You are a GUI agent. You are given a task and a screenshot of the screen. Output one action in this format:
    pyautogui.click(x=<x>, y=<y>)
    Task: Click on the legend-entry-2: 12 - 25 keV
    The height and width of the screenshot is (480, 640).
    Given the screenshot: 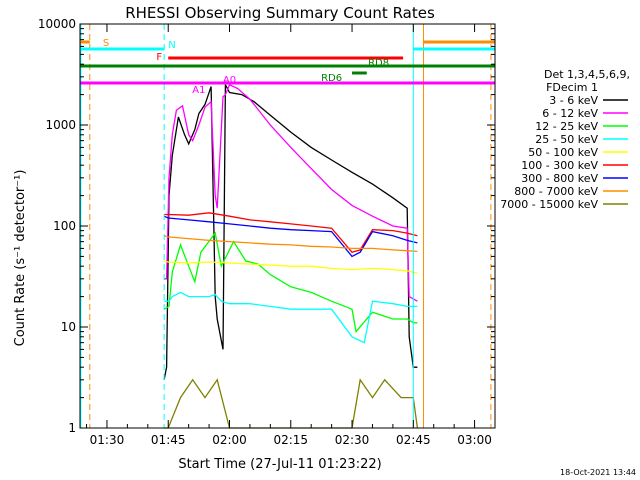 What is the action you would take?
    pyautogui.click(x=566, y=126)
    